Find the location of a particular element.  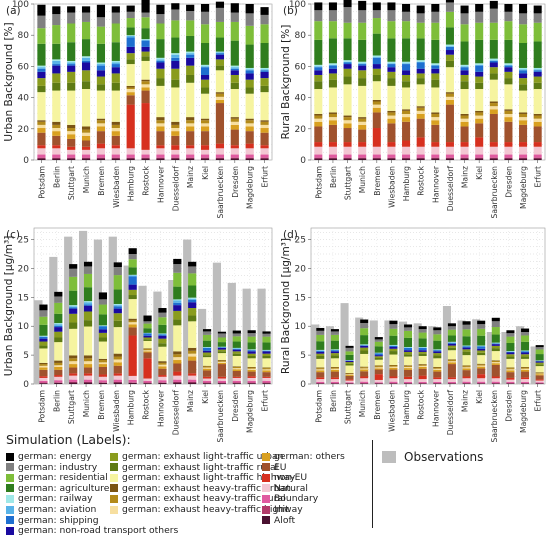

stacked-bars is located at coordinates (428, 80).